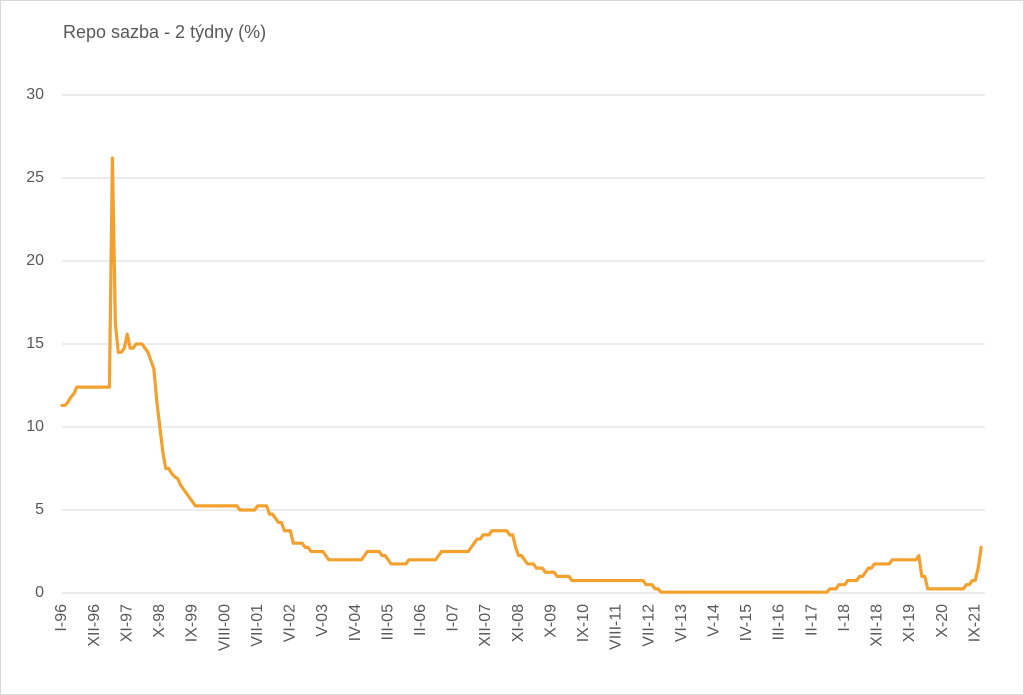 The width and height of the screenshot is (1024, 695). Describe the element at coordinates (126, 623) in the screenshot. I see `x-tick-label: XI-97` at that location.